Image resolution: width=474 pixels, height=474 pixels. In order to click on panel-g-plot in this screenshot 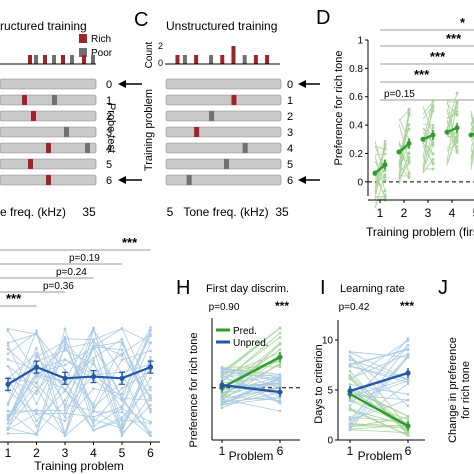, I will do `click(79, 382)`.